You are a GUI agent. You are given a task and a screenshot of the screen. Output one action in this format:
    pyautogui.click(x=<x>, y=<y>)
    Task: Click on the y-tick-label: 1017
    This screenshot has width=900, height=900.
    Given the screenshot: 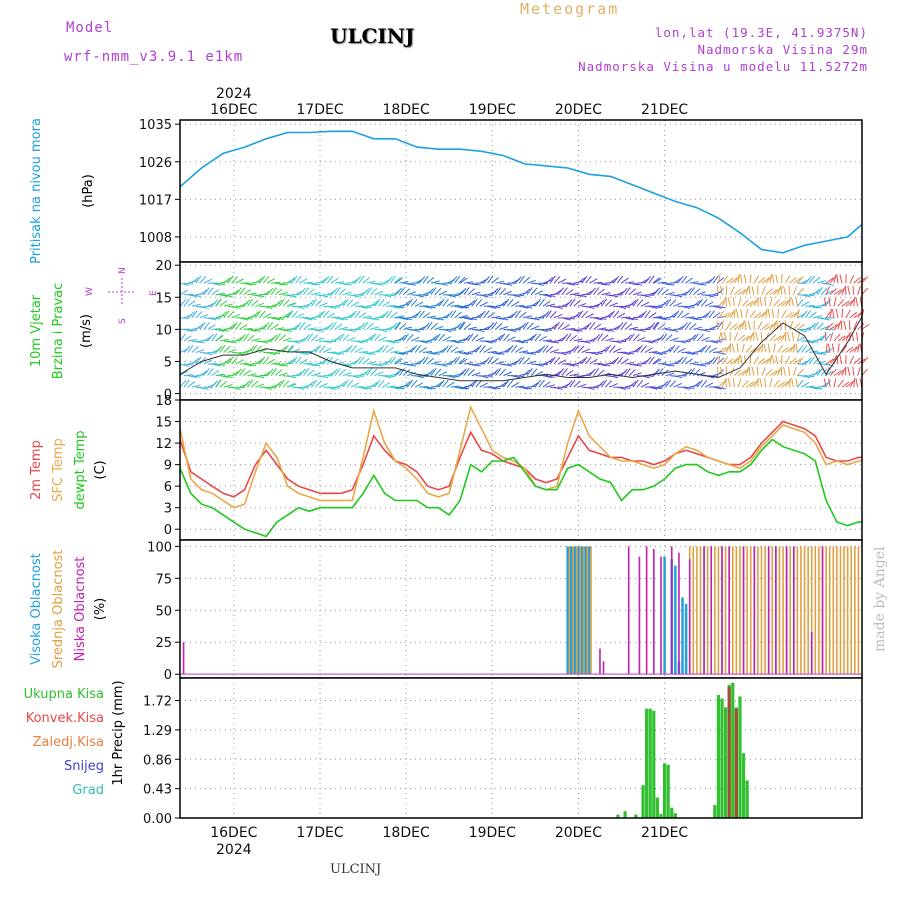 What is the action you would take?
    pyautogui.click(x=155, y=200)
    